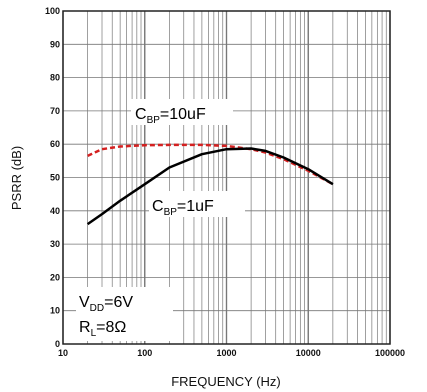  Describe the element at coordinates (102, 329) in the screenshot. I see `annotation-rl: RL=8Ω` at that location.